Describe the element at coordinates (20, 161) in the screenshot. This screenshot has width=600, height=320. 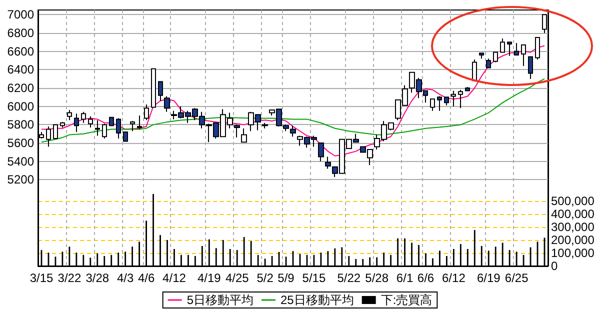
I see `y-tick-label: 5400` at that location.